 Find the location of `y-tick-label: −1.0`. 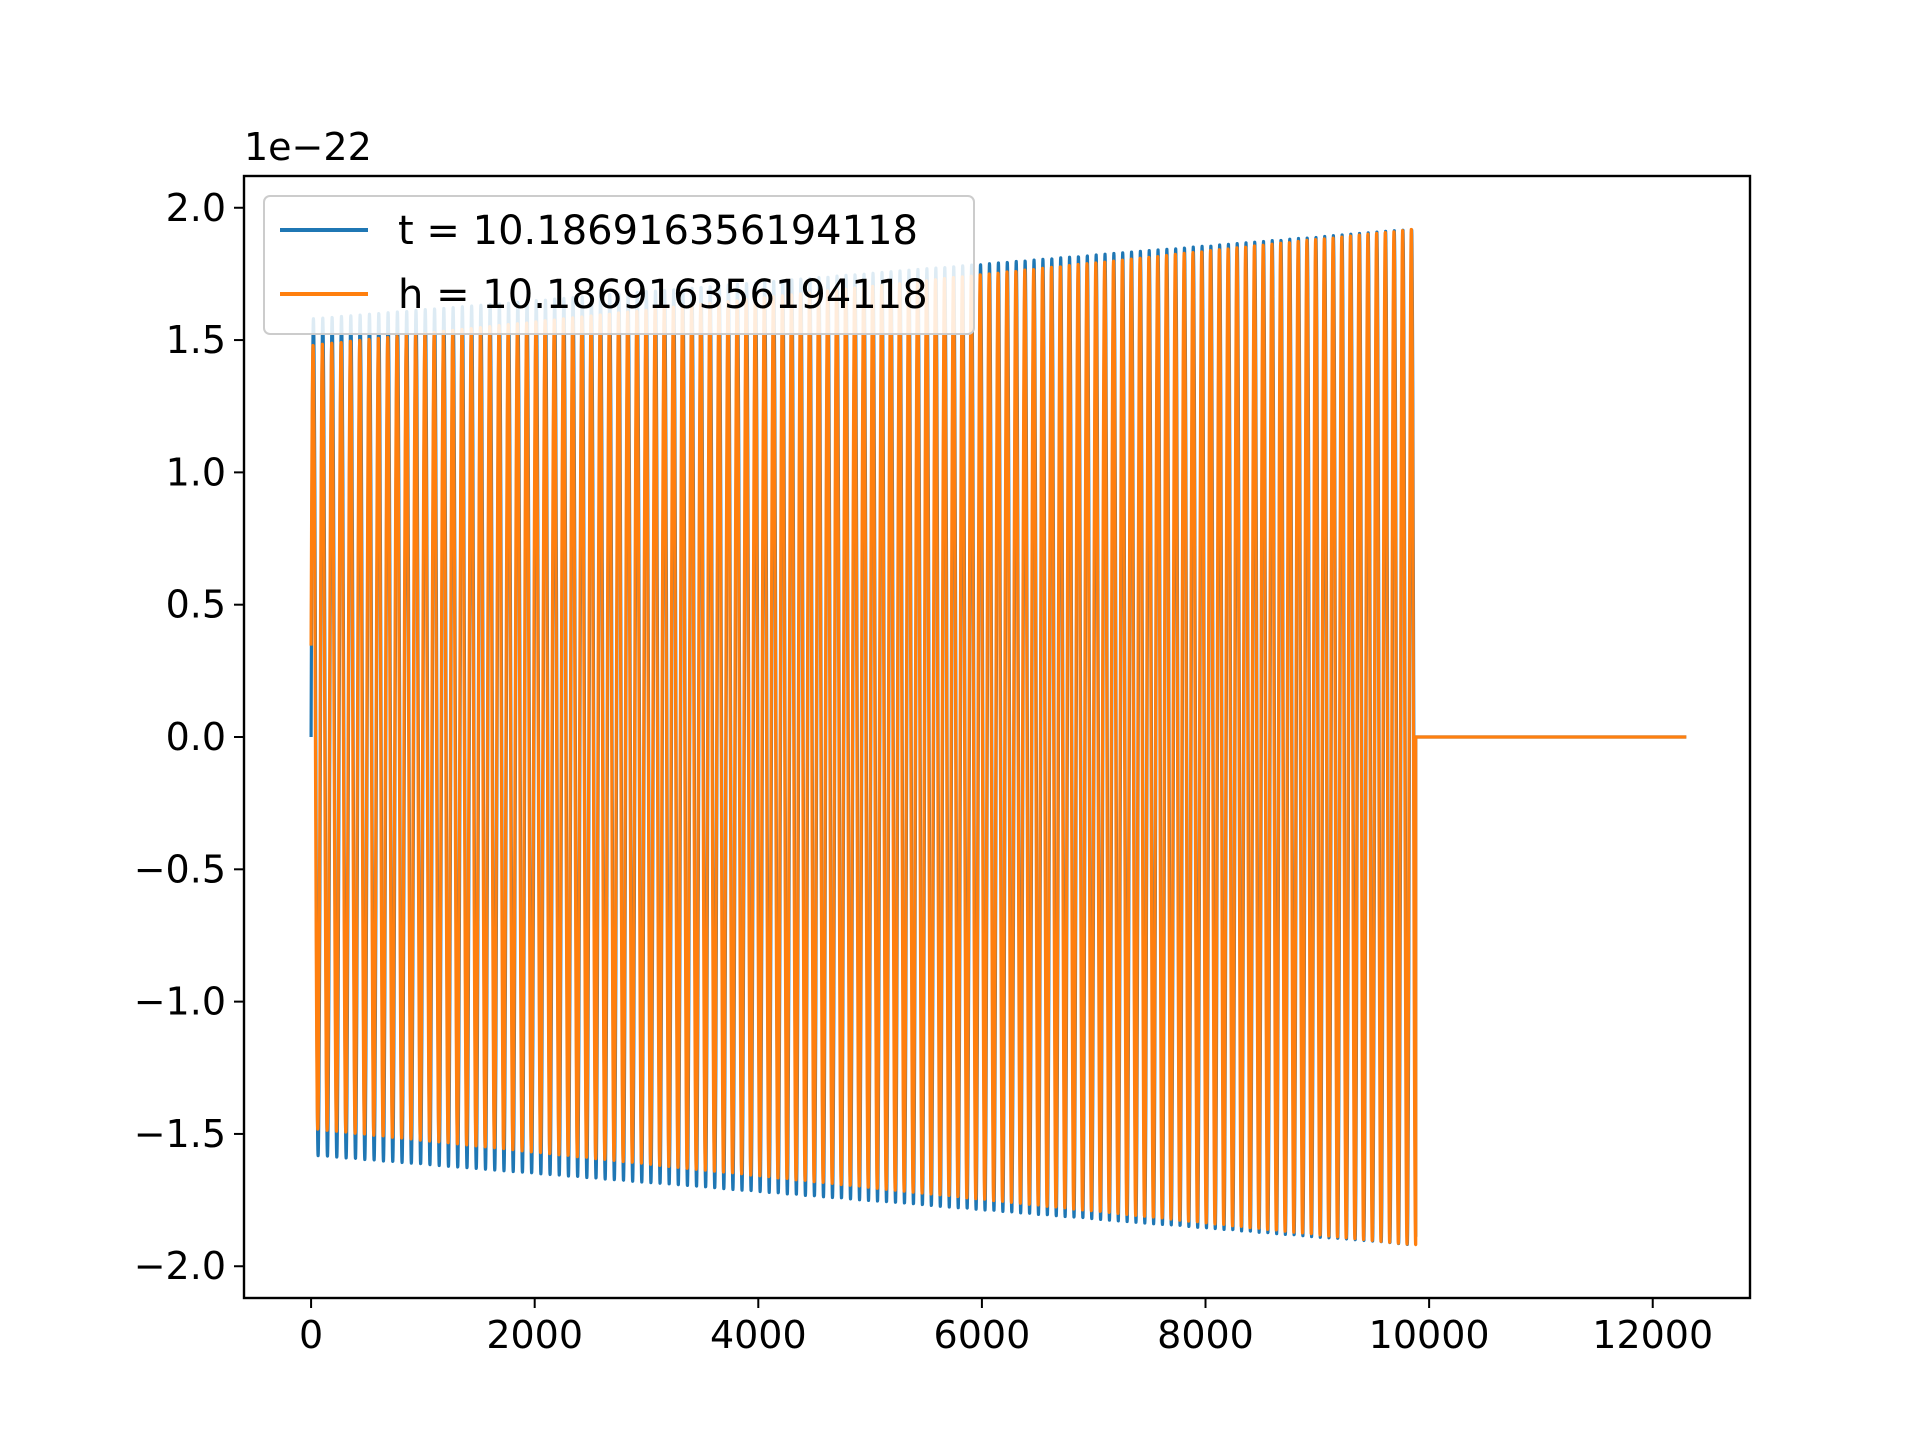

y-tick-label: −1.0 is located at coordinates (180, 1002).